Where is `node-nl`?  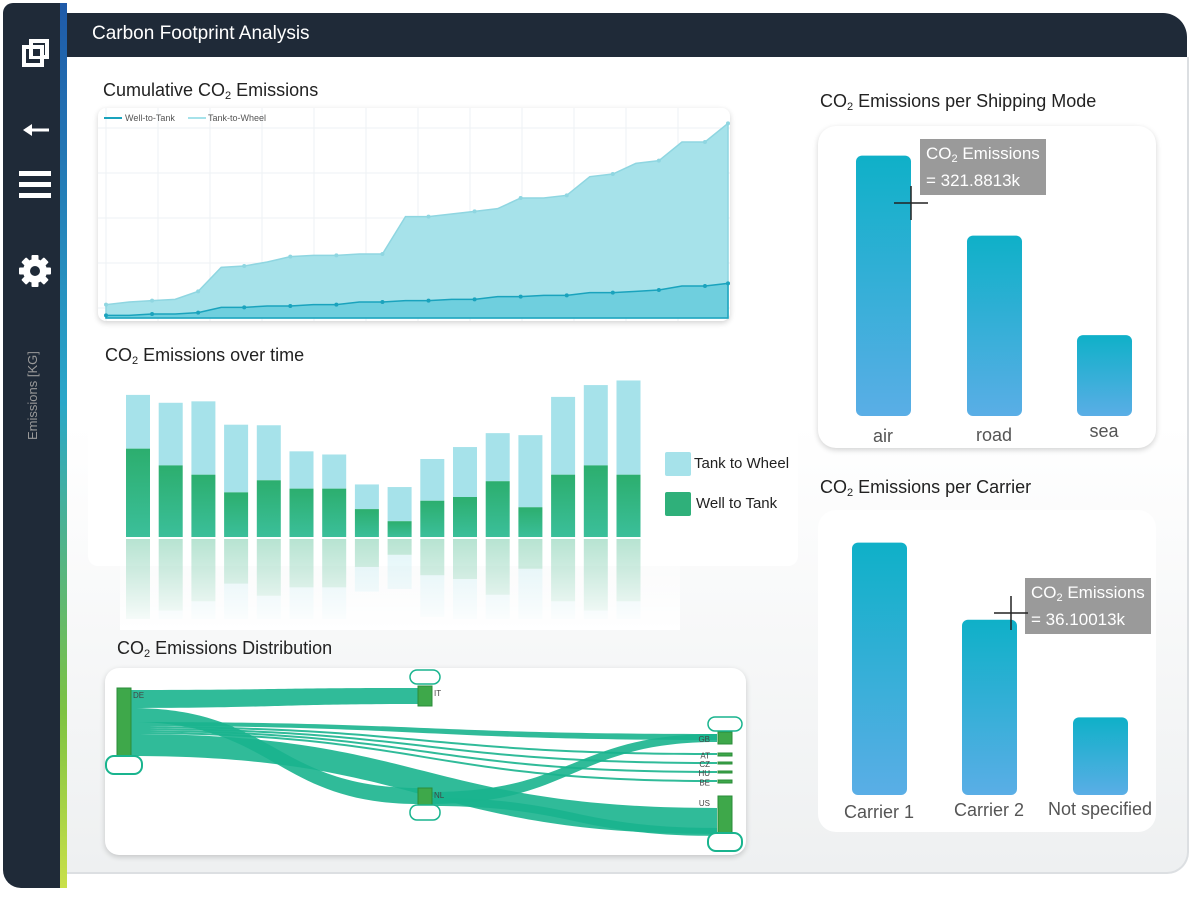 node-nl is located at coordinates (425, 797).